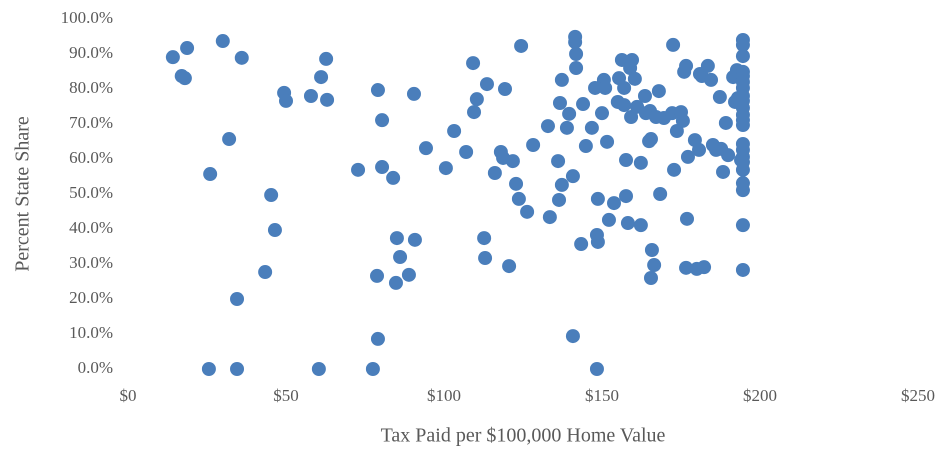 The width and height of the screenshot is (945, 450). I want to click on x-tick-label: $50, so click(286, 395).